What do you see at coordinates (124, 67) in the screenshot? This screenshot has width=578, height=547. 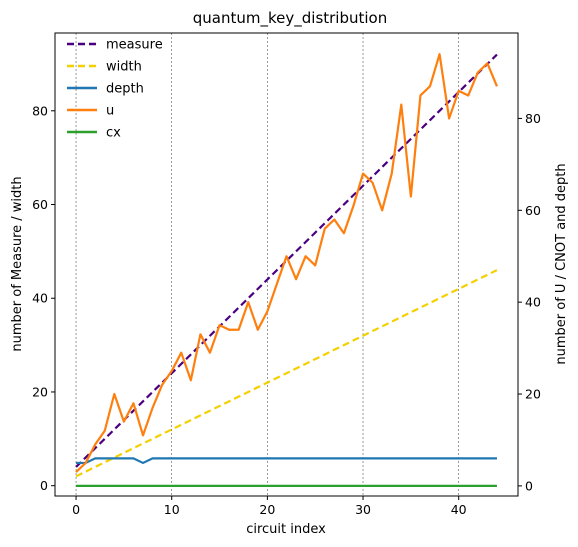 I see `legend-label-width: width` at bounding box center [124, 67].